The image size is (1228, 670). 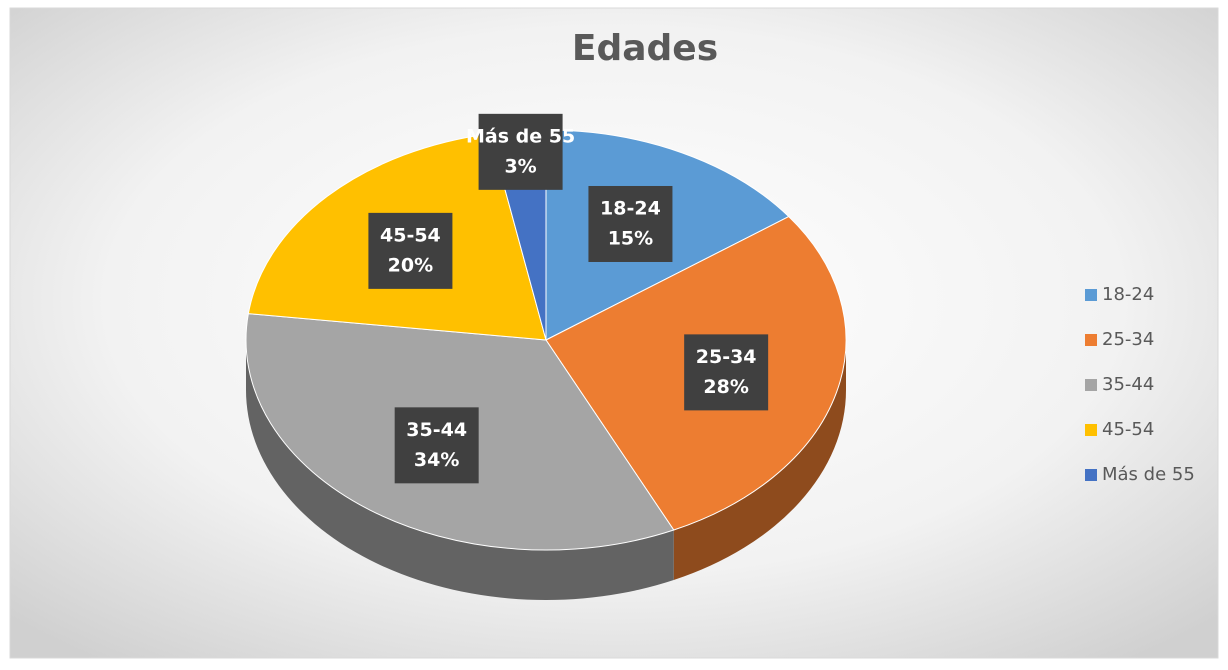 I want to click on data-label: 25-34 28%, so click(x=726, y=372).